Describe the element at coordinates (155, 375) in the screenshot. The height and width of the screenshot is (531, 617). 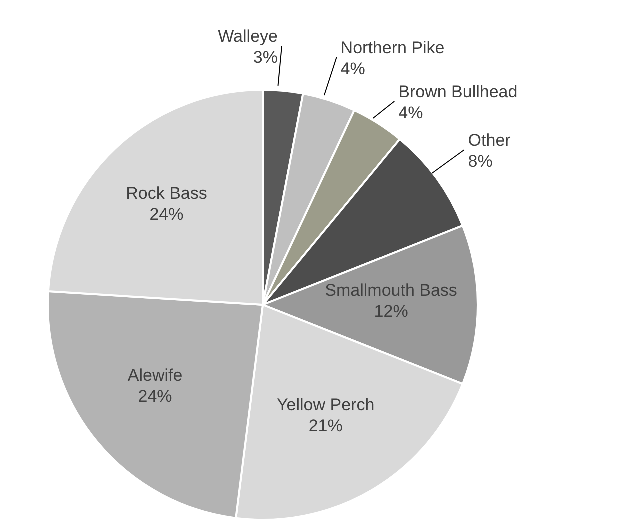
I see `slice-label: Alewife` at that location.